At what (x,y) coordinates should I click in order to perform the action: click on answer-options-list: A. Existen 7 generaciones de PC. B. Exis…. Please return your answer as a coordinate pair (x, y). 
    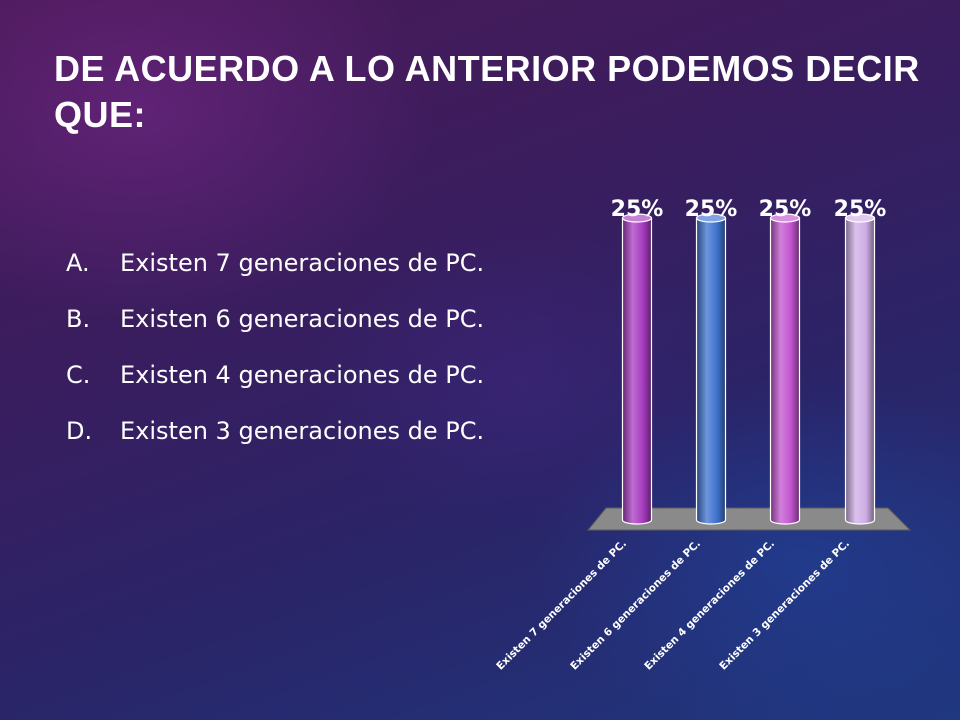
    Looking at the image, I should click on (291, 360).